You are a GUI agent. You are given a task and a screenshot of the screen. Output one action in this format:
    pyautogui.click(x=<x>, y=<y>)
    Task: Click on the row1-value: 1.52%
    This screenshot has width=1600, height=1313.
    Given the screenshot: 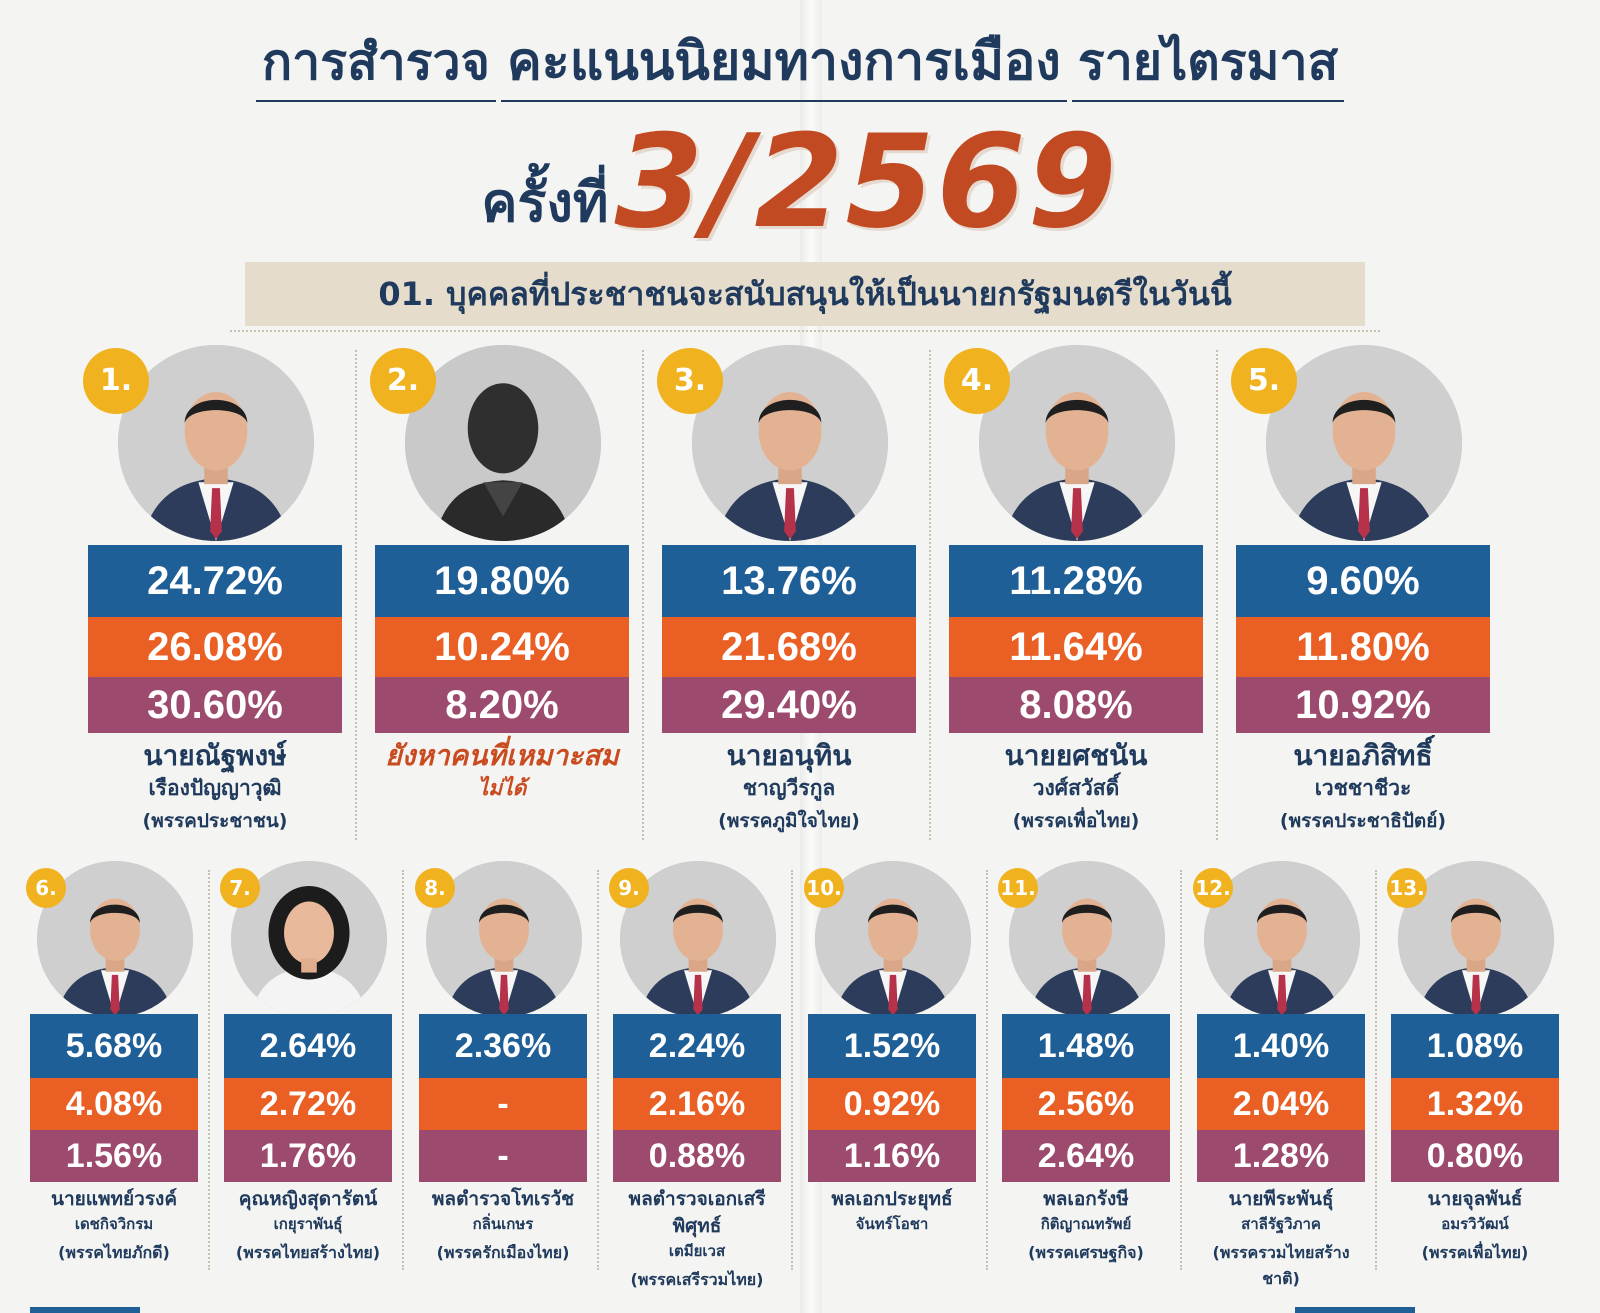 What is the action you would take?
    pyautogui.click(x=892, y=1046)
    